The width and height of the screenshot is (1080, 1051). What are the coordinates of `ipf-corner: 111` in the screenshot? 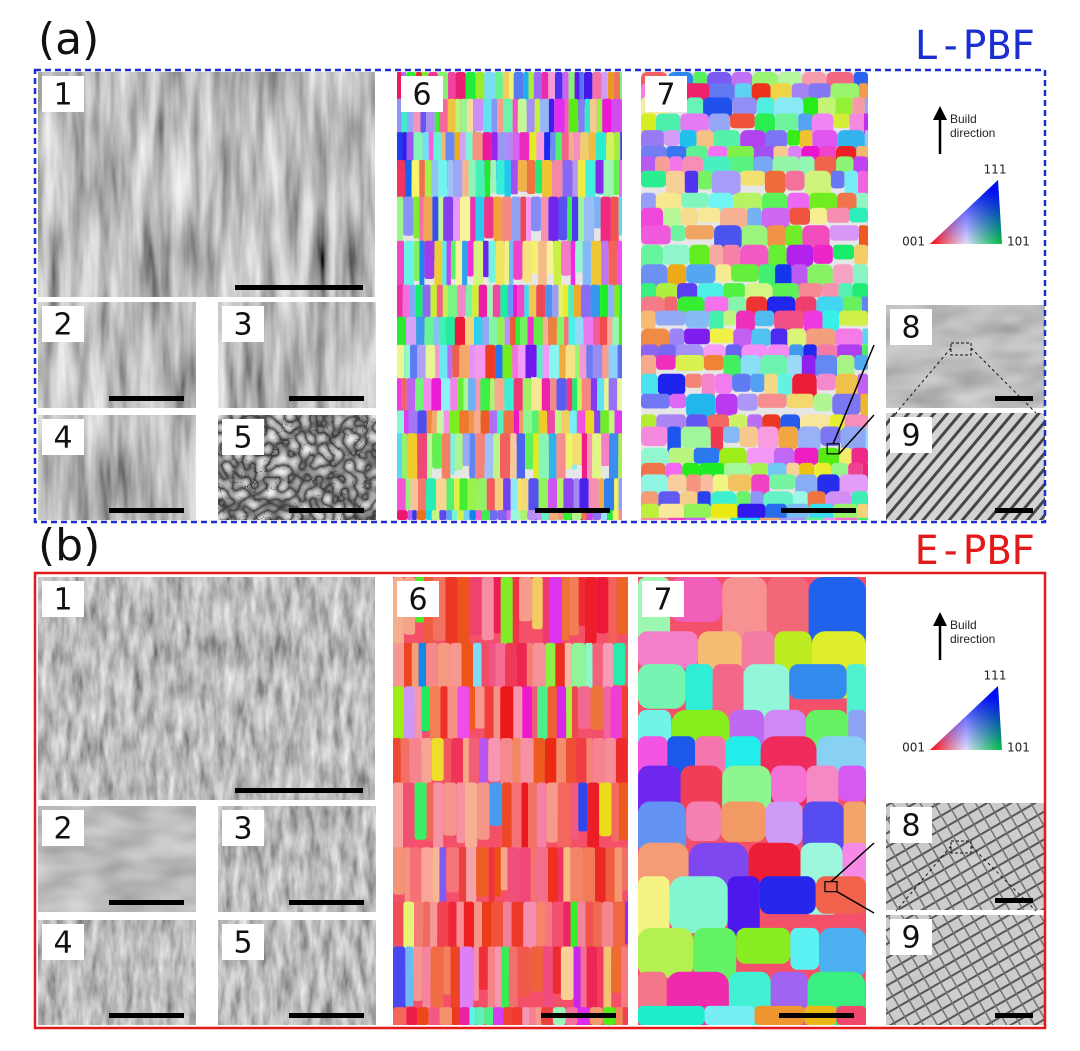 It's located at (995, 676).